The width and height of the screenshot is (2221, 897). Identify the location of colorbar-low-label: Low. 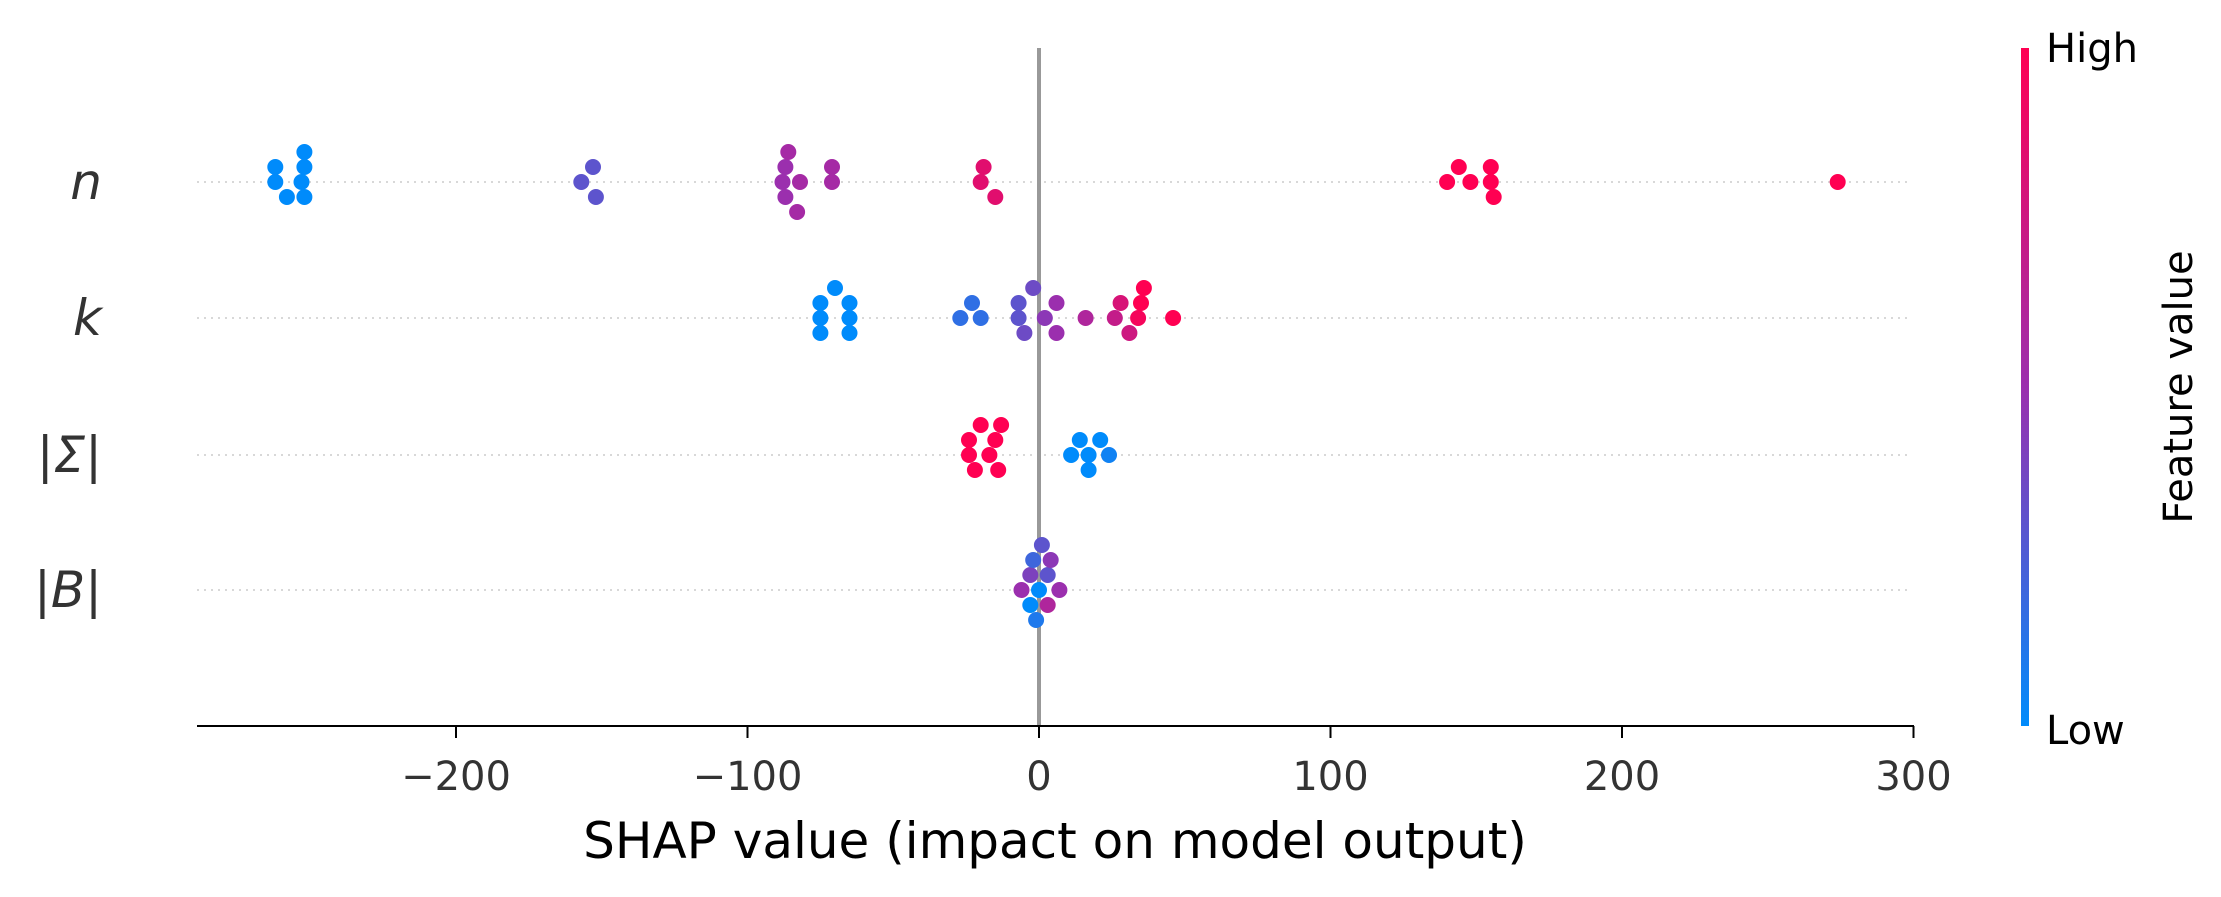
(2085, 731).